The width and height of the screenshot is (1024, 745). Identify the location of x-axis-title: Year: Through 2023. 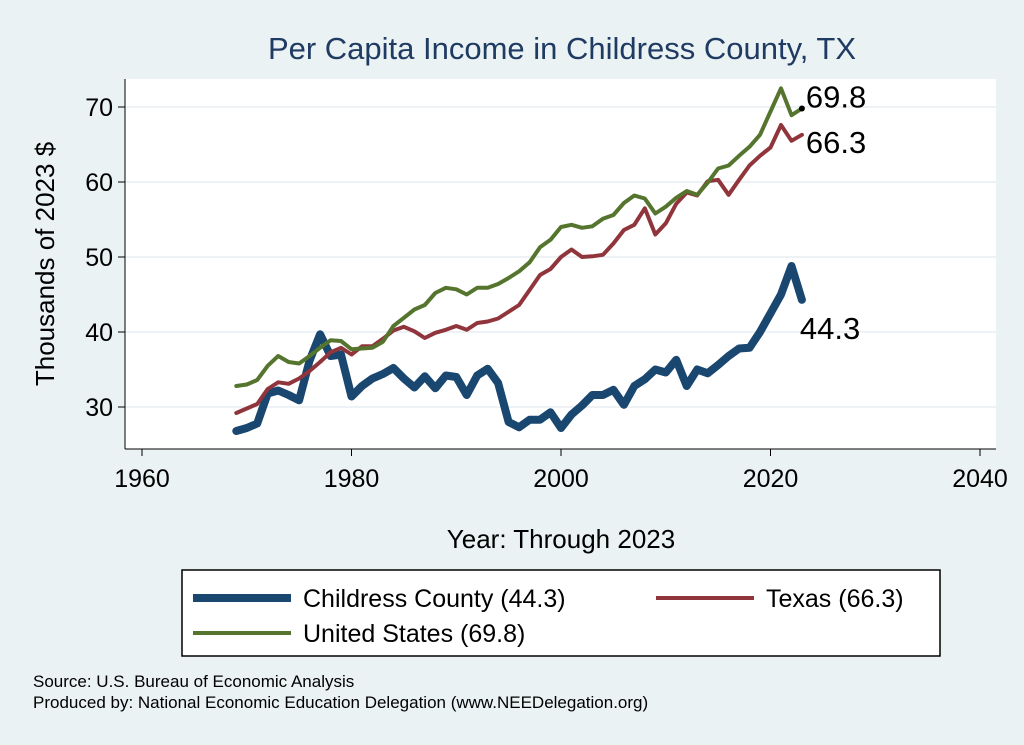
(561, 539).